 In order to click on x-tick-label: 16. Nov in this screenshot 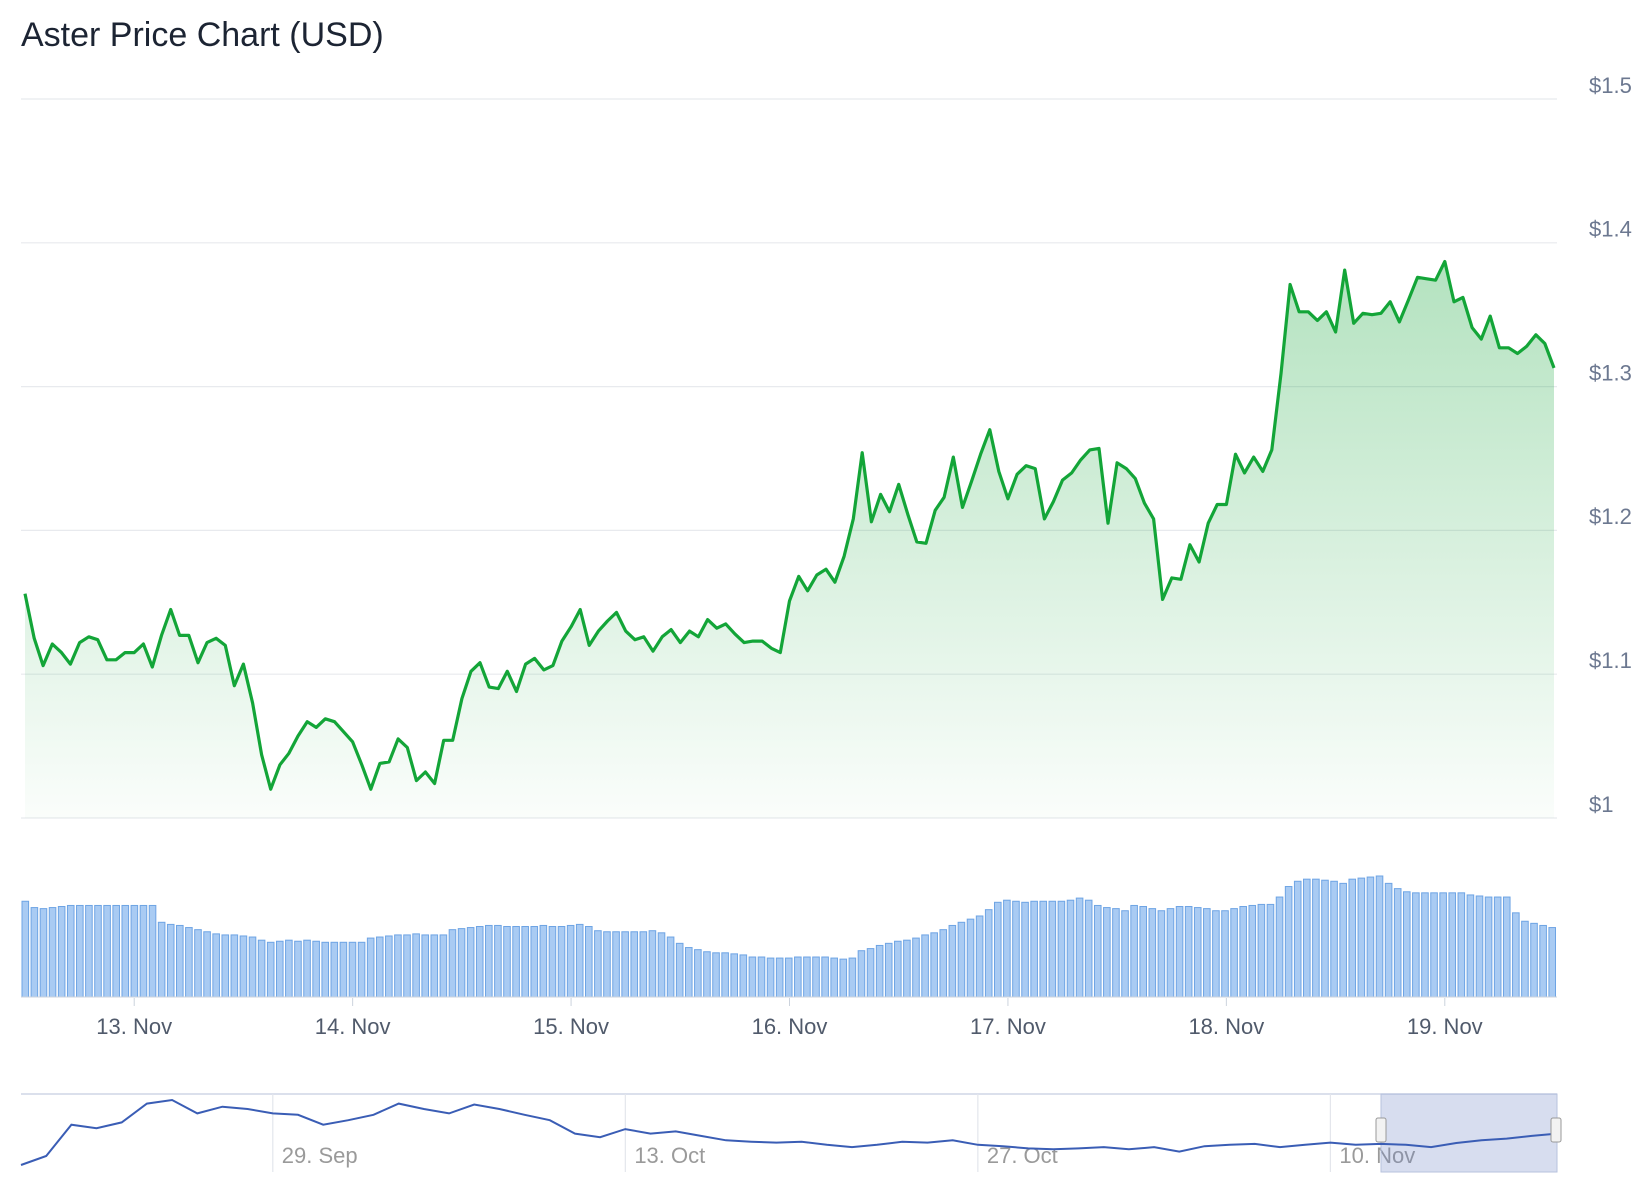, I will do `click(790, 1026)`.